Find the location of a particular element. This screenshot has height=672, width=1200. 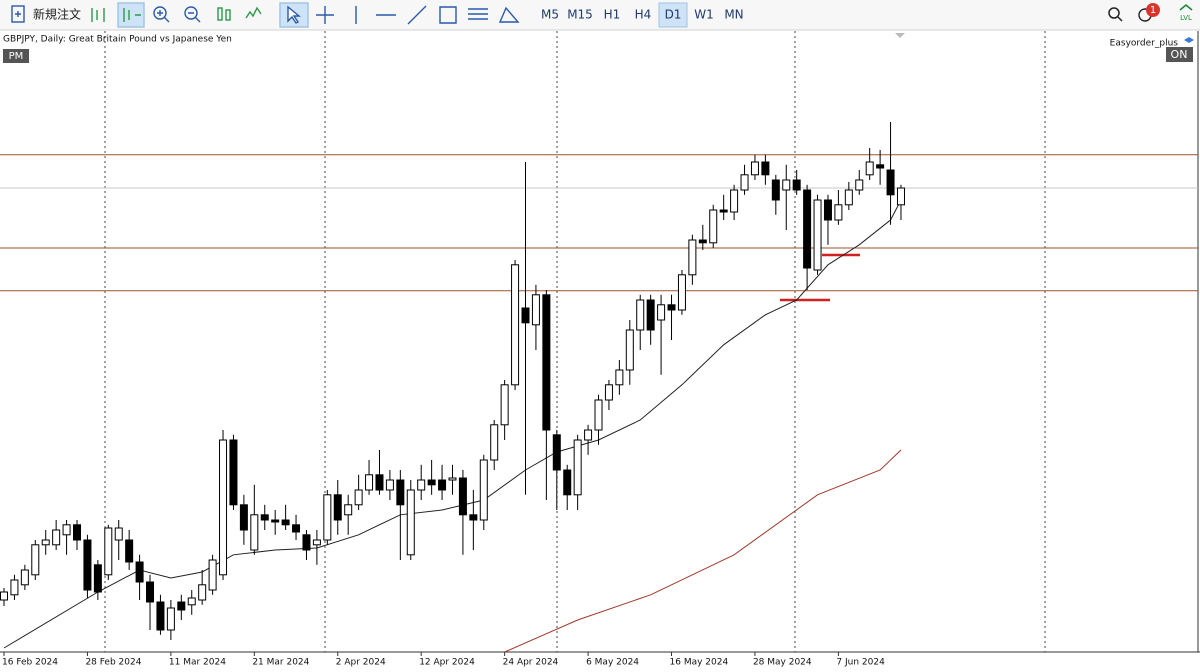

x-tick-label: 28 Feb 2024 is located at coordinates (113, 663).